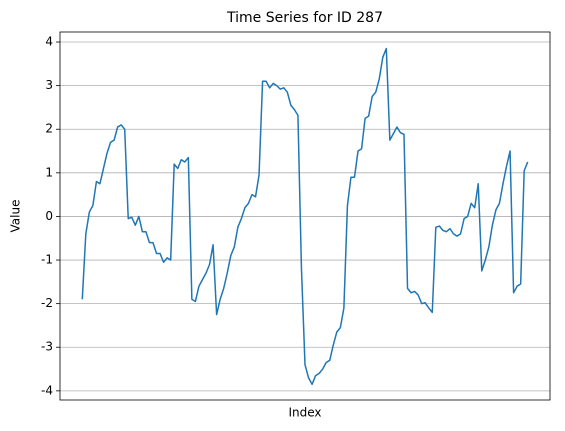  I want to click on x-axis-label: Index, so click(304, 413).